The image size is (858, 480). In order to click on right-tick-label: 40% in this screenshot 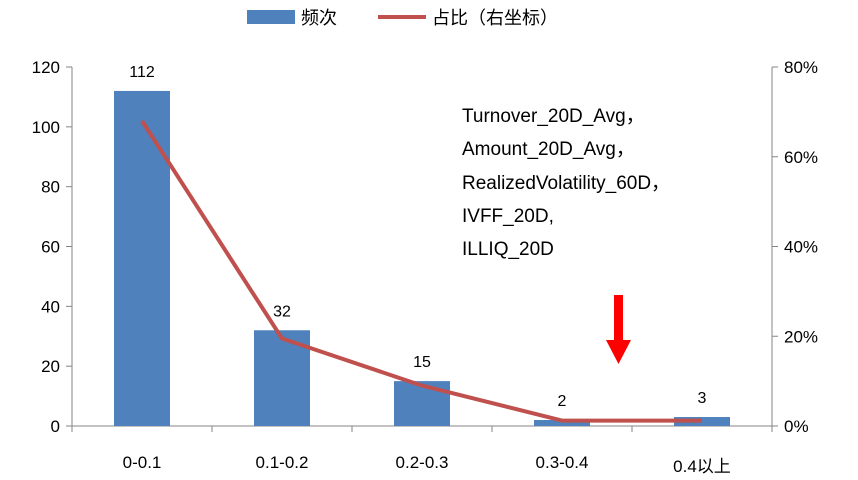, I will do `click(801, 247)`.